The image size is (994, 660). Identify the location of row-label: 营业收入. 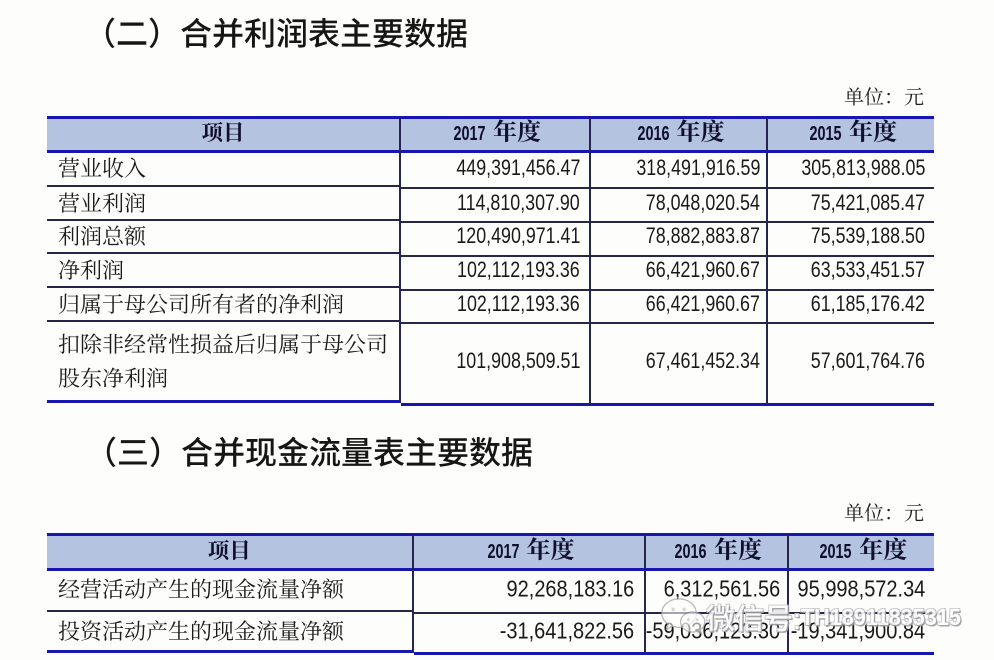
(224, 168).